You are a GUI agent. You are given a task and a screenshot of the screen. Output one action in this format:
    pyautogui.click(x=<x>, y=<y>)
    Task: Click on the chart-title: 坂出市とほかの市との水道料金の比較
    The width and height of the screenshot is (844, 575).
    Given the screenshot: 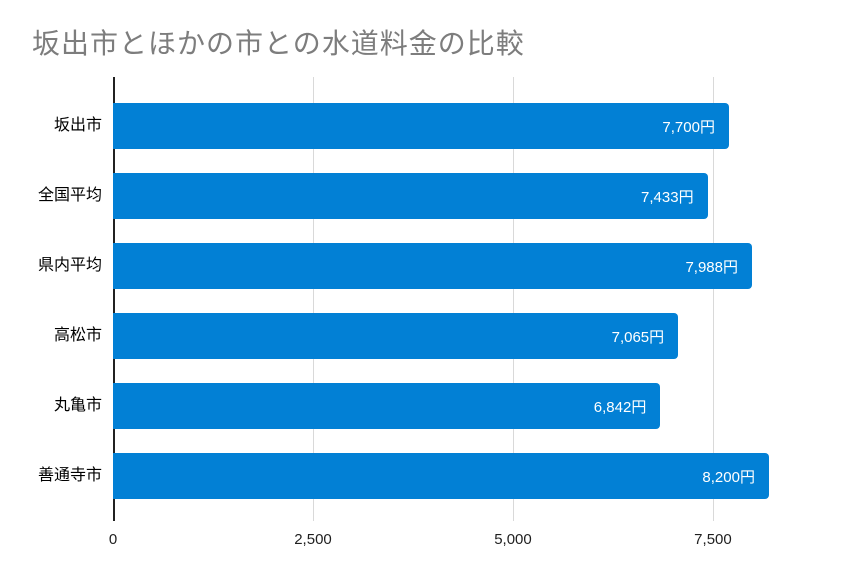 What is the action you would take?
    pyautogui.click(x=278, y=43)
    